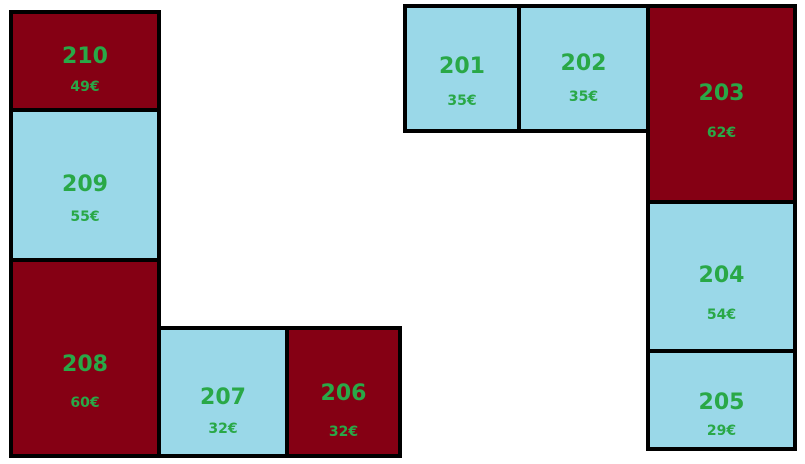  Describe the element at coordinates (721, 93) in the screenshot. I see `room-number: 203` at that location.